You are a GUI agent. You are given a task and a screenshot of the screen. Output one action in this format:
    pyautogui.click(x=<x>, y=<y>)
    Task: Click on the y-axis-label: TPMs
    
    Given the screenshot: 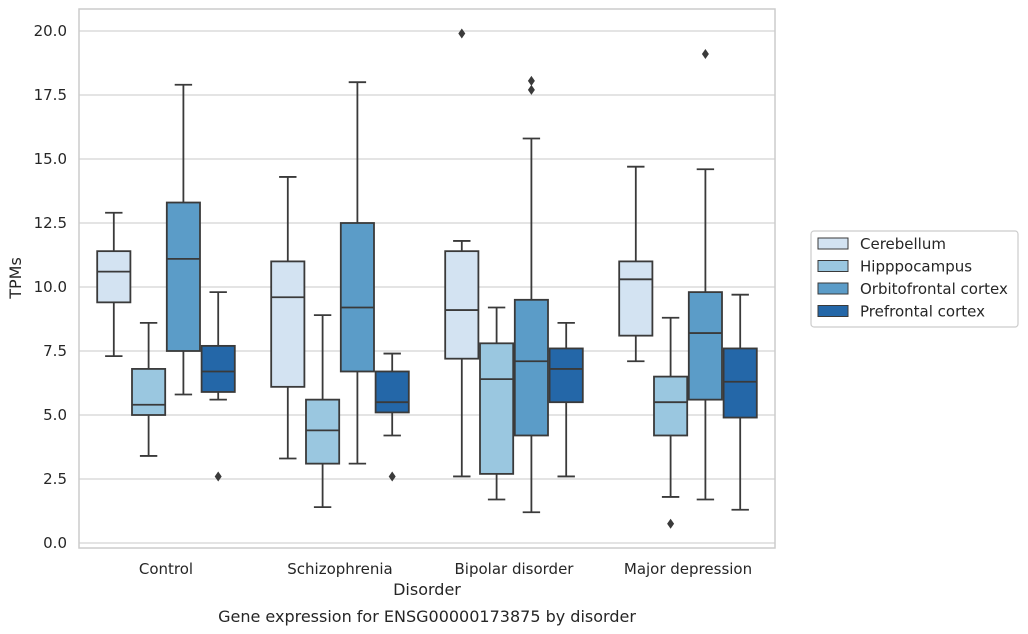 What is the action you would take?
    pyautogui.click(x=15, y=278)
    